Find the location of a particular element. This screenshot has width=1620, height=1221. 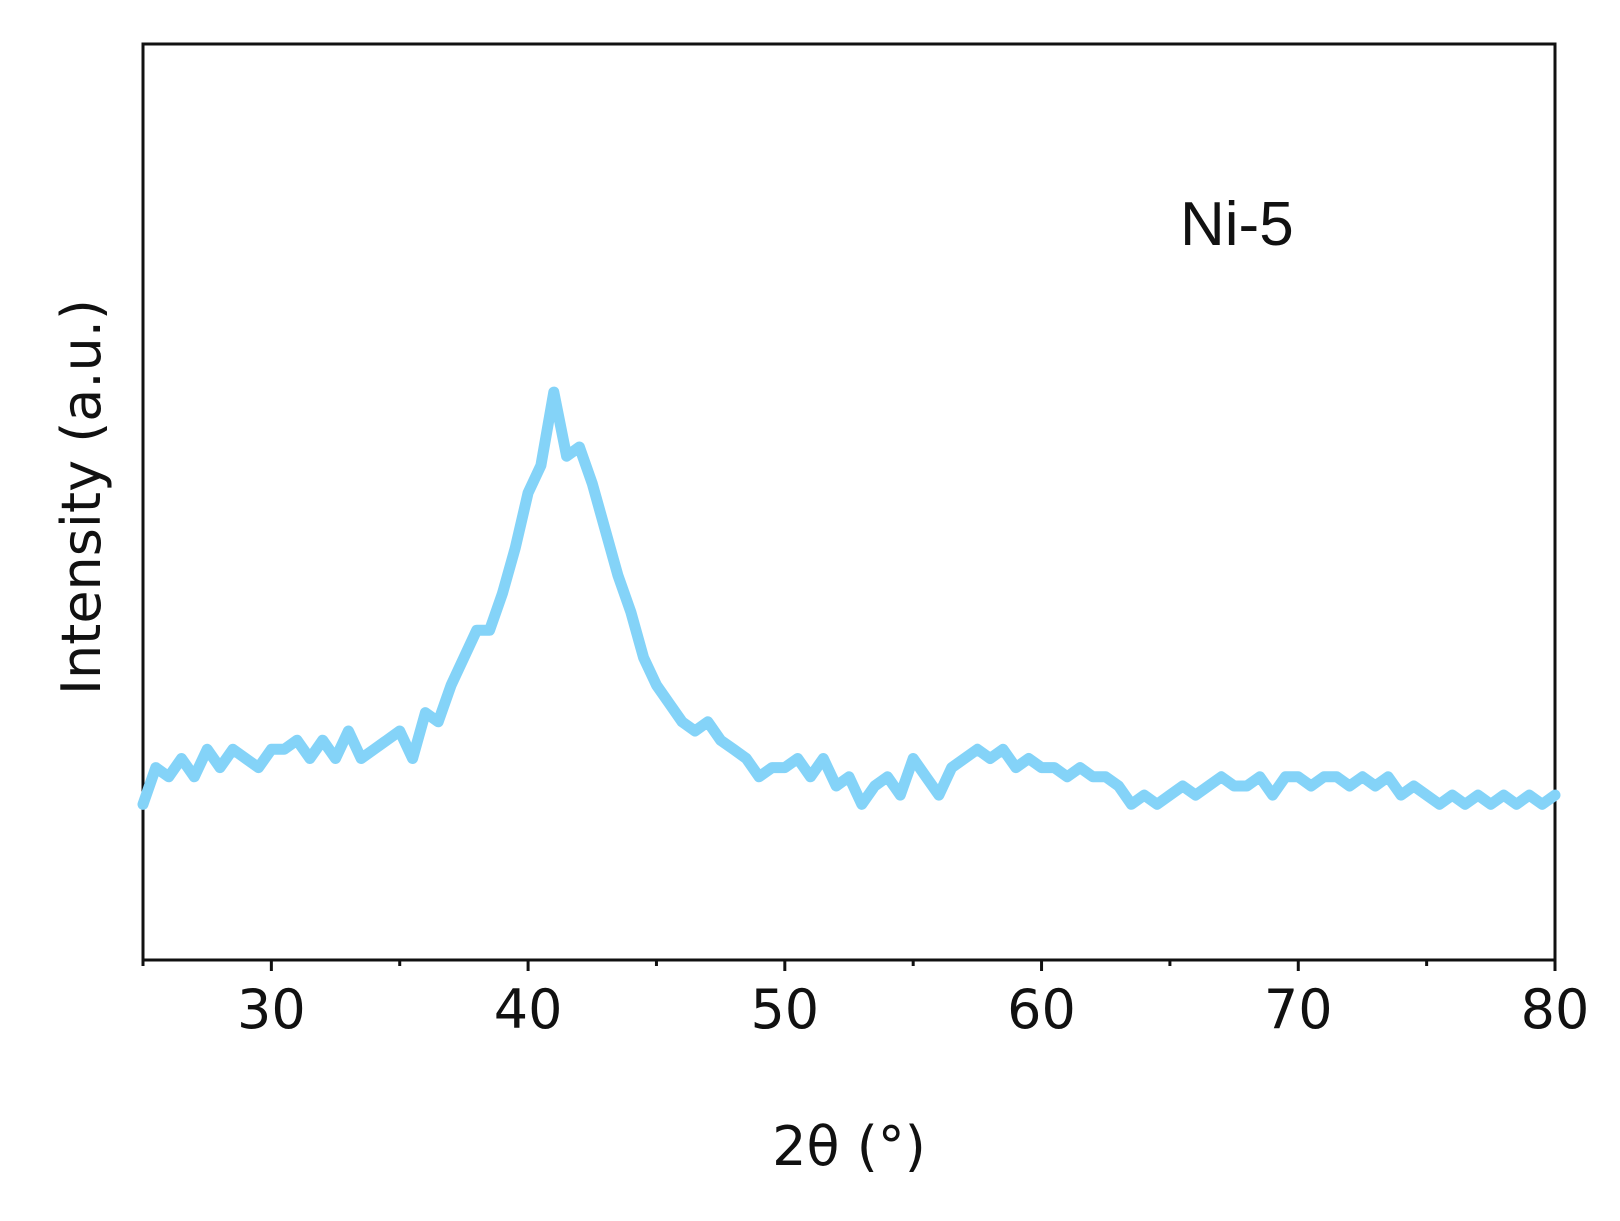

x-tick-label: 30 is located at coordinates (271, 1009).